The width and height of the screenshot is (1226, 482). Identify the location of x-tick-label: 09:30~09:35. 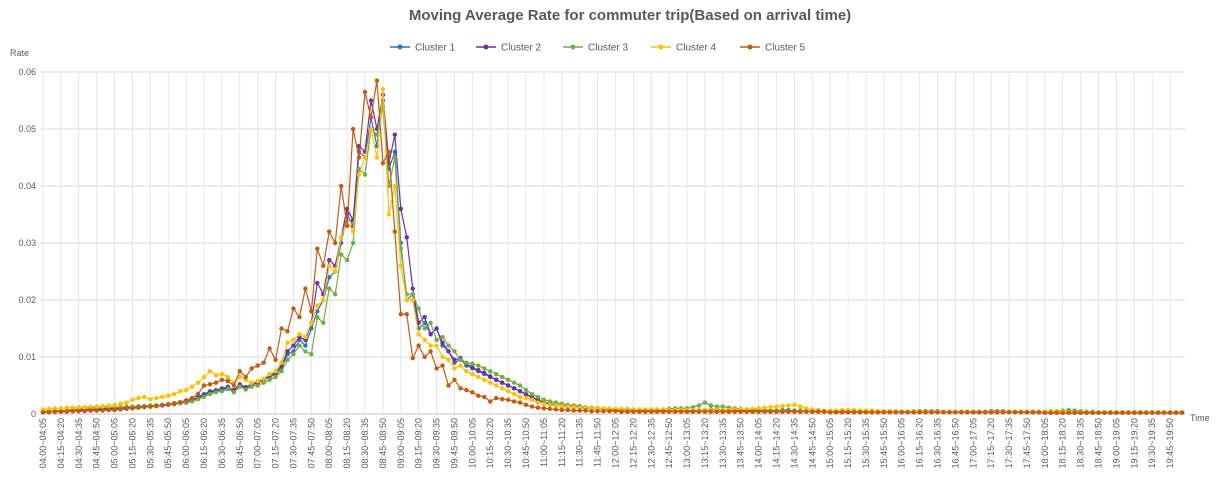
(437, 443).